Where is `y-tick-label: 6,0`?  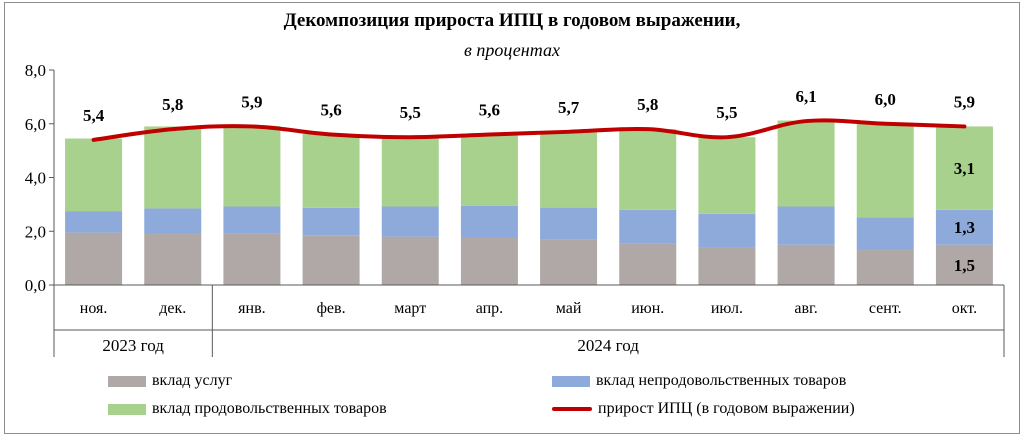
y-tick-label: 6,0 is located at coordinates (35, 124).